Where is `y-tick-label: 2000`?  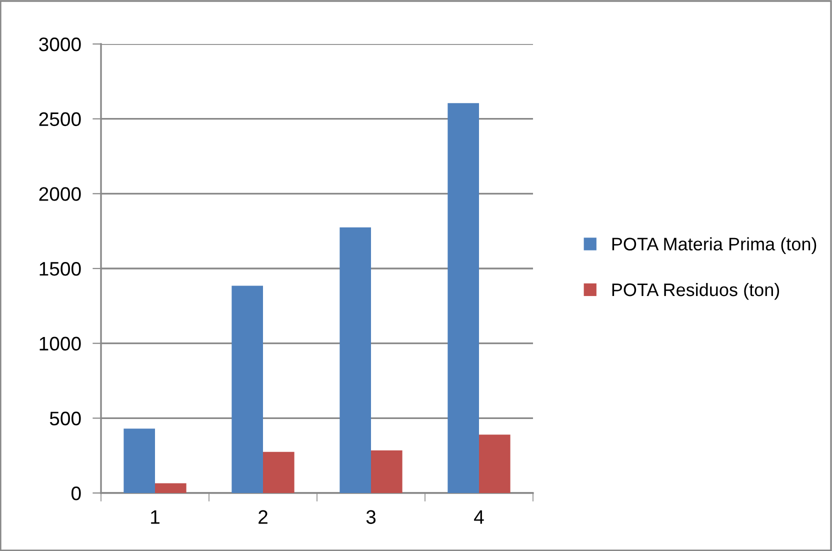
y-tick-label: 2000 is located at coordinates (60, 194).